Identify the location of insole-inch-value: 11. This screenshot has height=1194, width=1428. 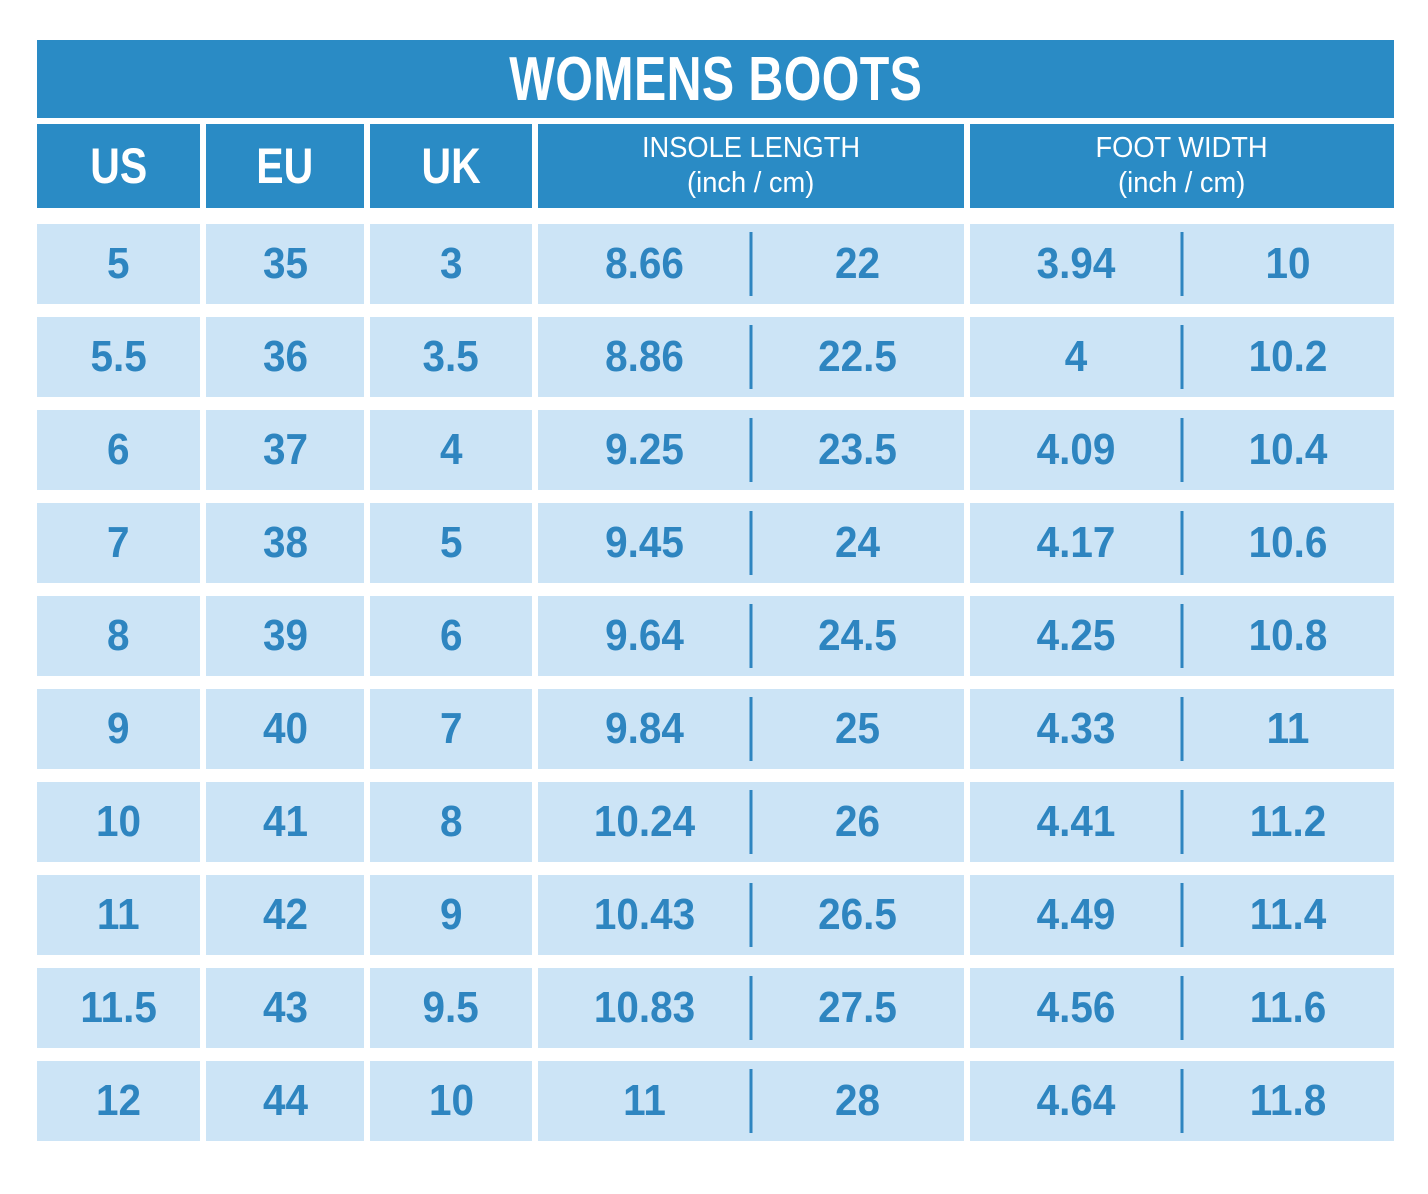
(644, 1100).